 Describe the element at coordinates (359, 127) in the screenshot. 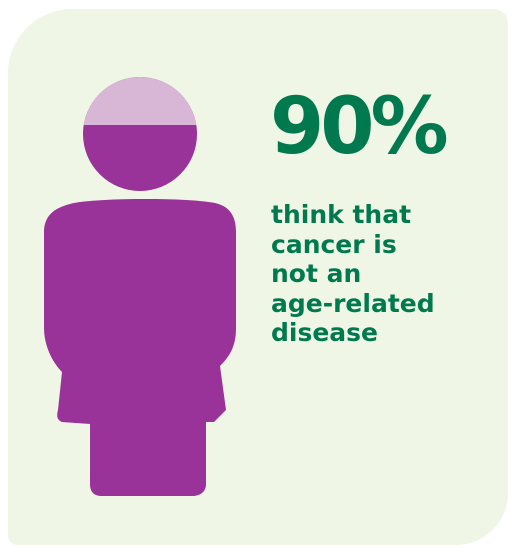

I see `stat-value: 90%` at that location.